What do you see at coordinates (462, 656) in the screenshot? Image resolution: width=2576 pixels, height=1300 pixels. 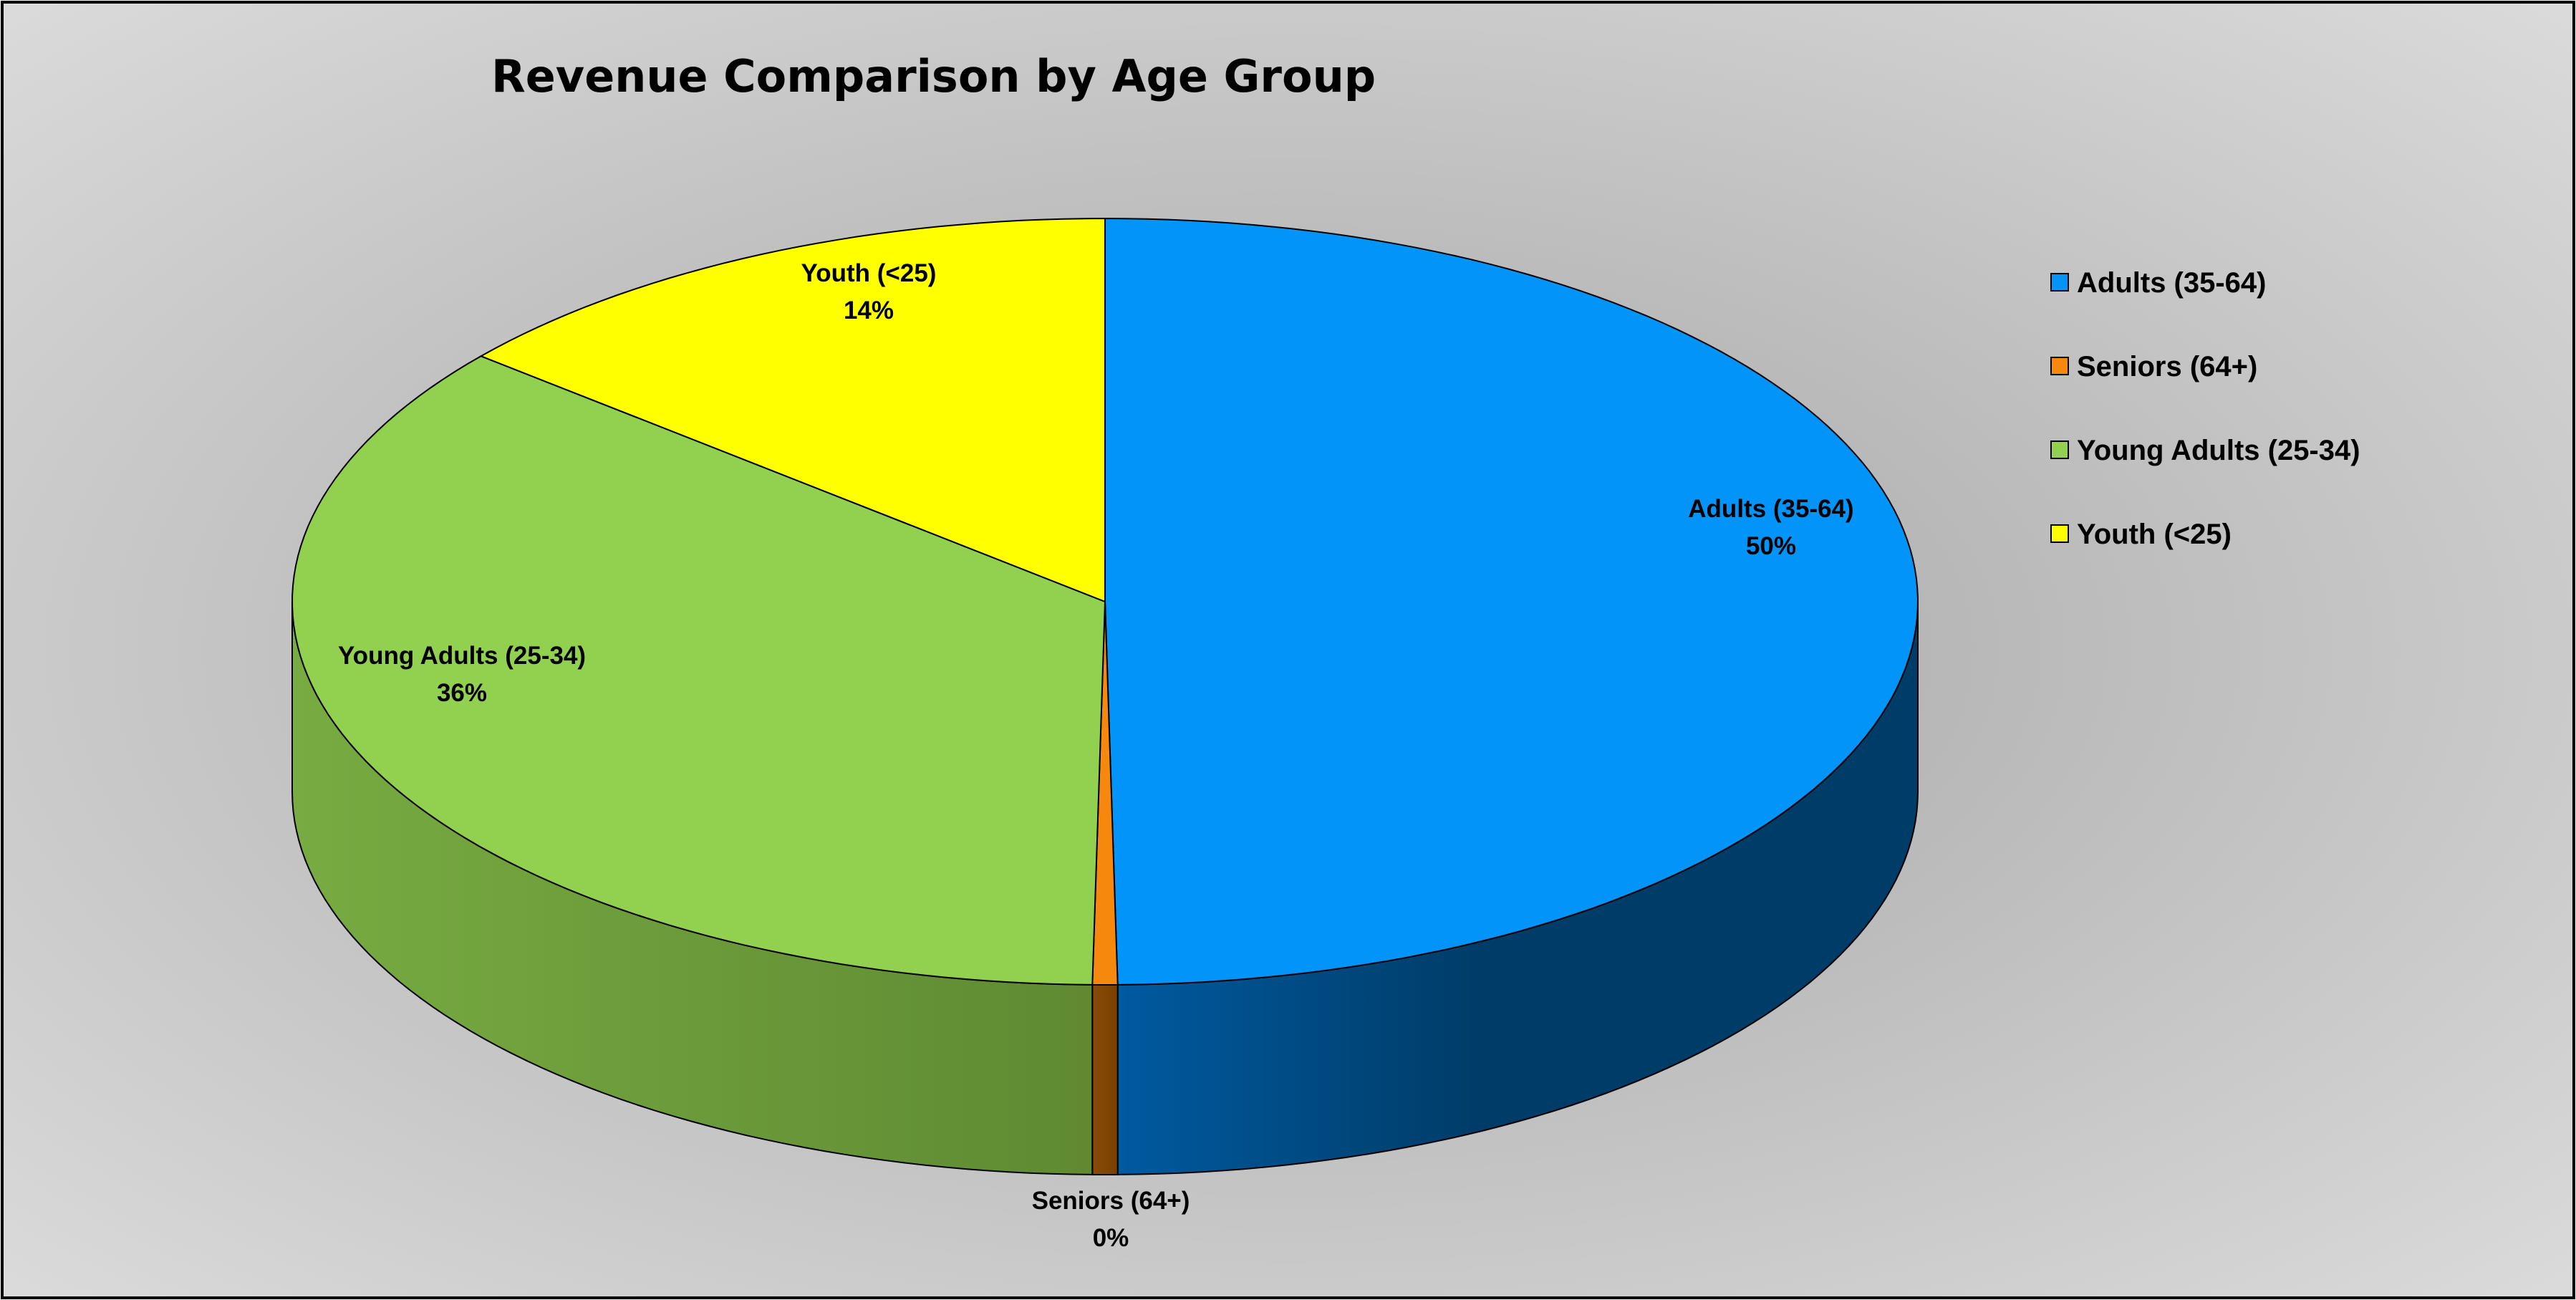 I see `slice-label-young-adults-25-34: Young Adults (25-34)` at bounding box center [462, 656].